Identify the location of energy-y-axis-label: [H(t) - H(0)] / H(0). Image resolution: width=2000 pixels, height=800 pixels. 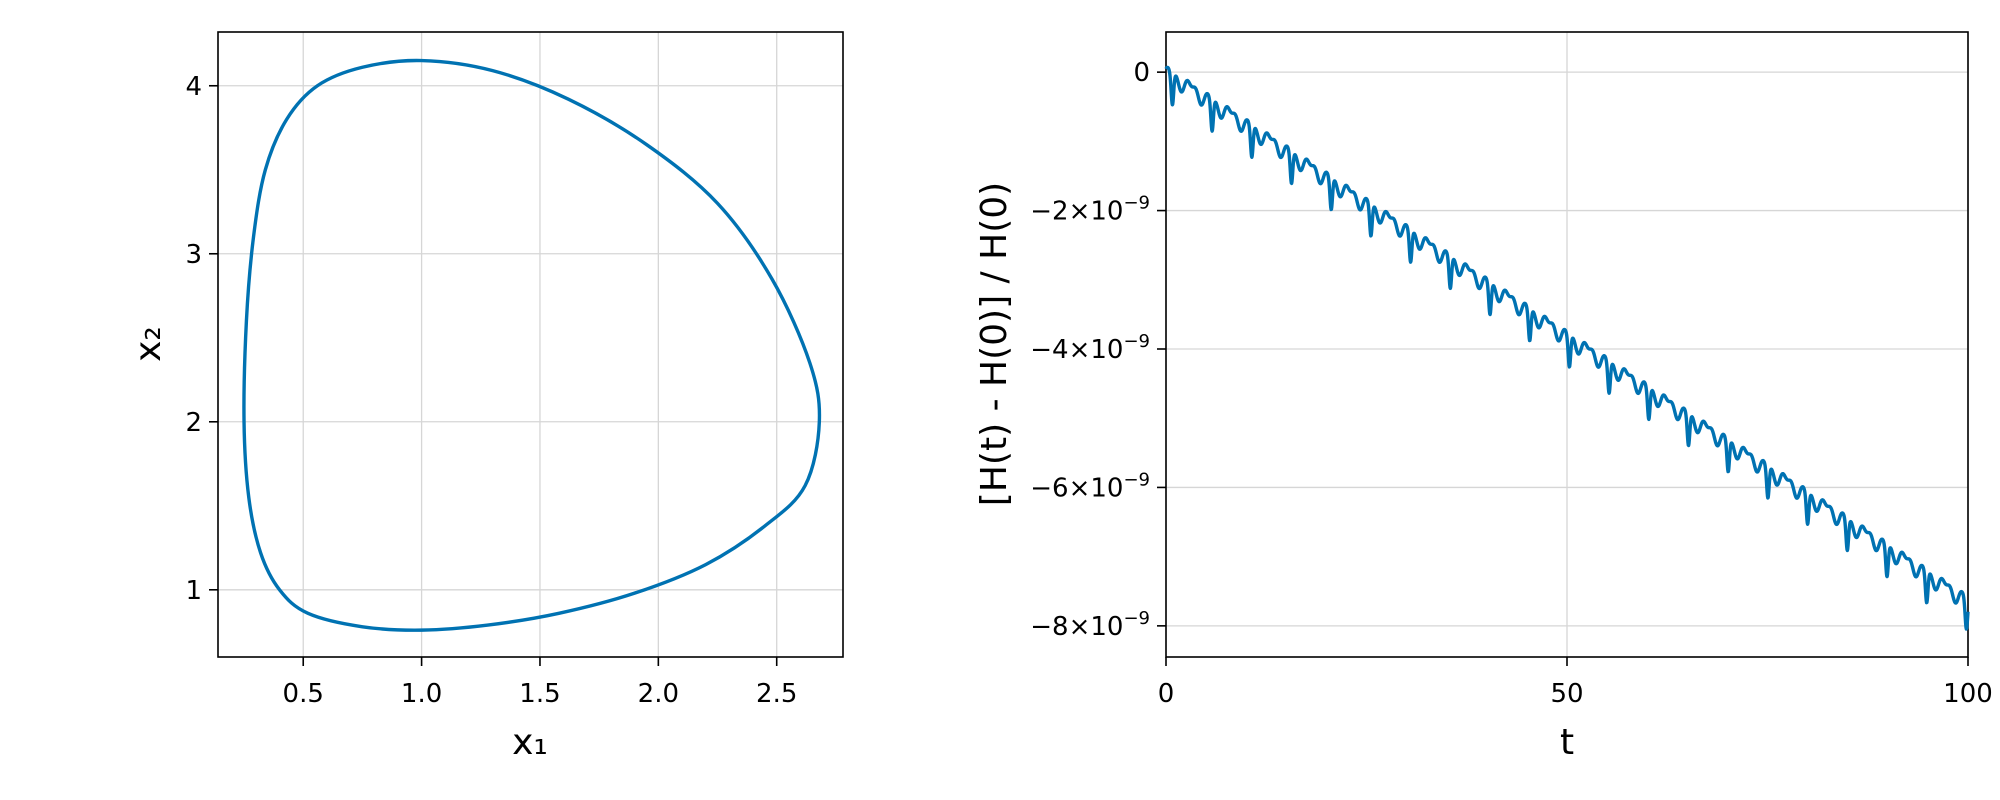
(994, 344).